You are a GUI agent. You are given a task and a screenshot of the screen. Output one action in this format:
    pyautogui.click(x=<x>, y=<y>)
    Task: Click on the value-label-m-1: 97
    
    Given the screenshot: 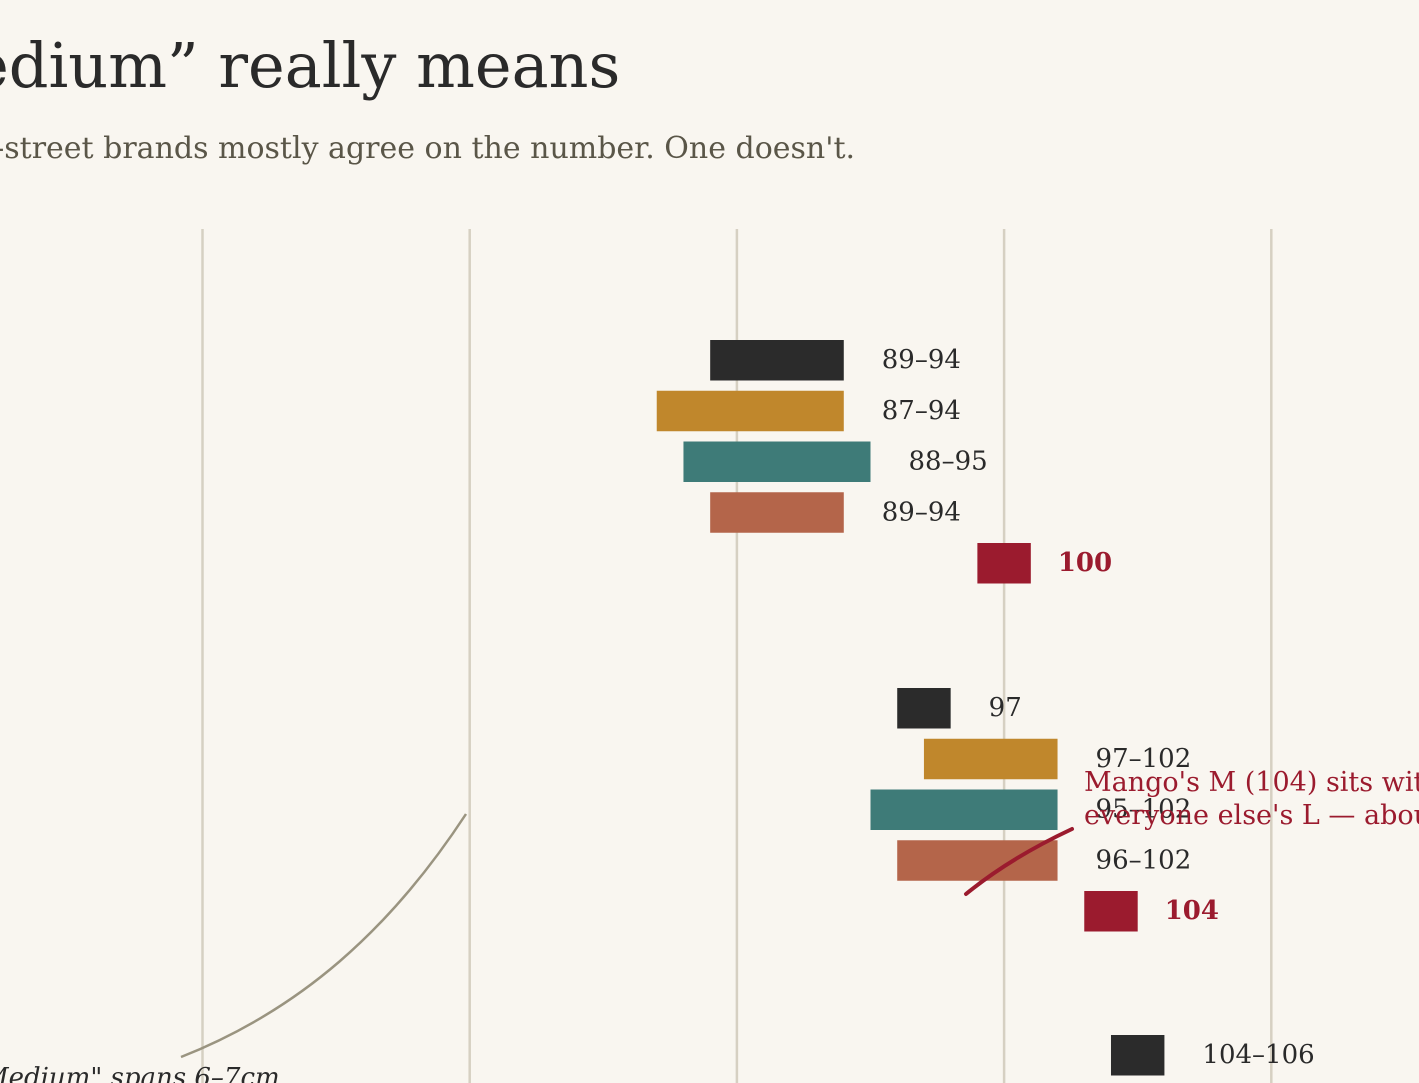 What is the action you would take?
    pyautogui.click(x=1005, y=708)
    